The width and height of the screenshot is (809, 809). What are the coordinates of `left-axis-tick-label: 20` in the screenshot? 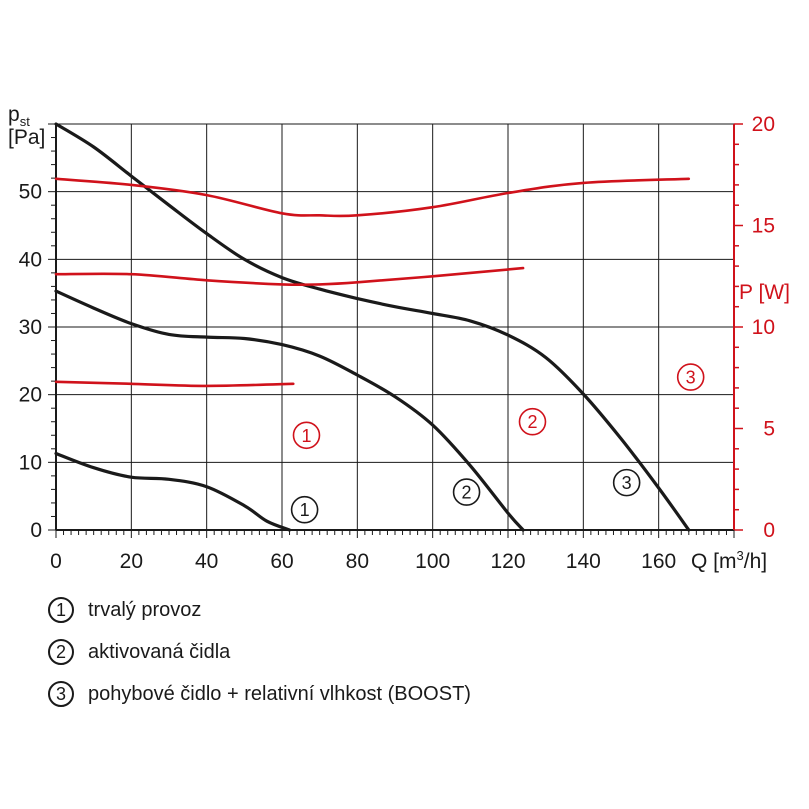 It's located at (30, 395).